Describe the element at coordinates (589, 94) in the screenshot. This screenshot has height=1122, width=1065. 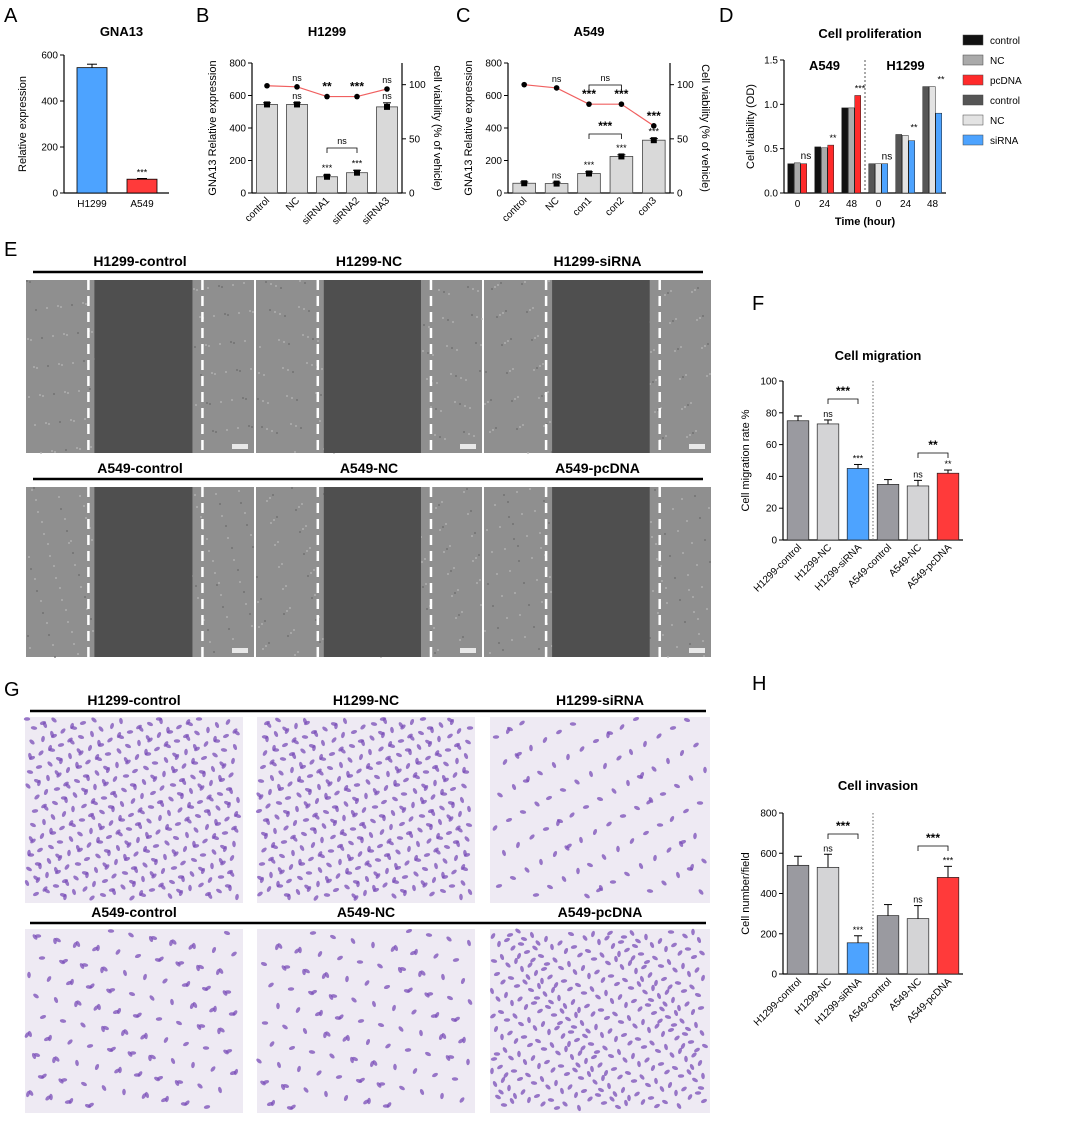
I see `line-significance: ***` at that location.